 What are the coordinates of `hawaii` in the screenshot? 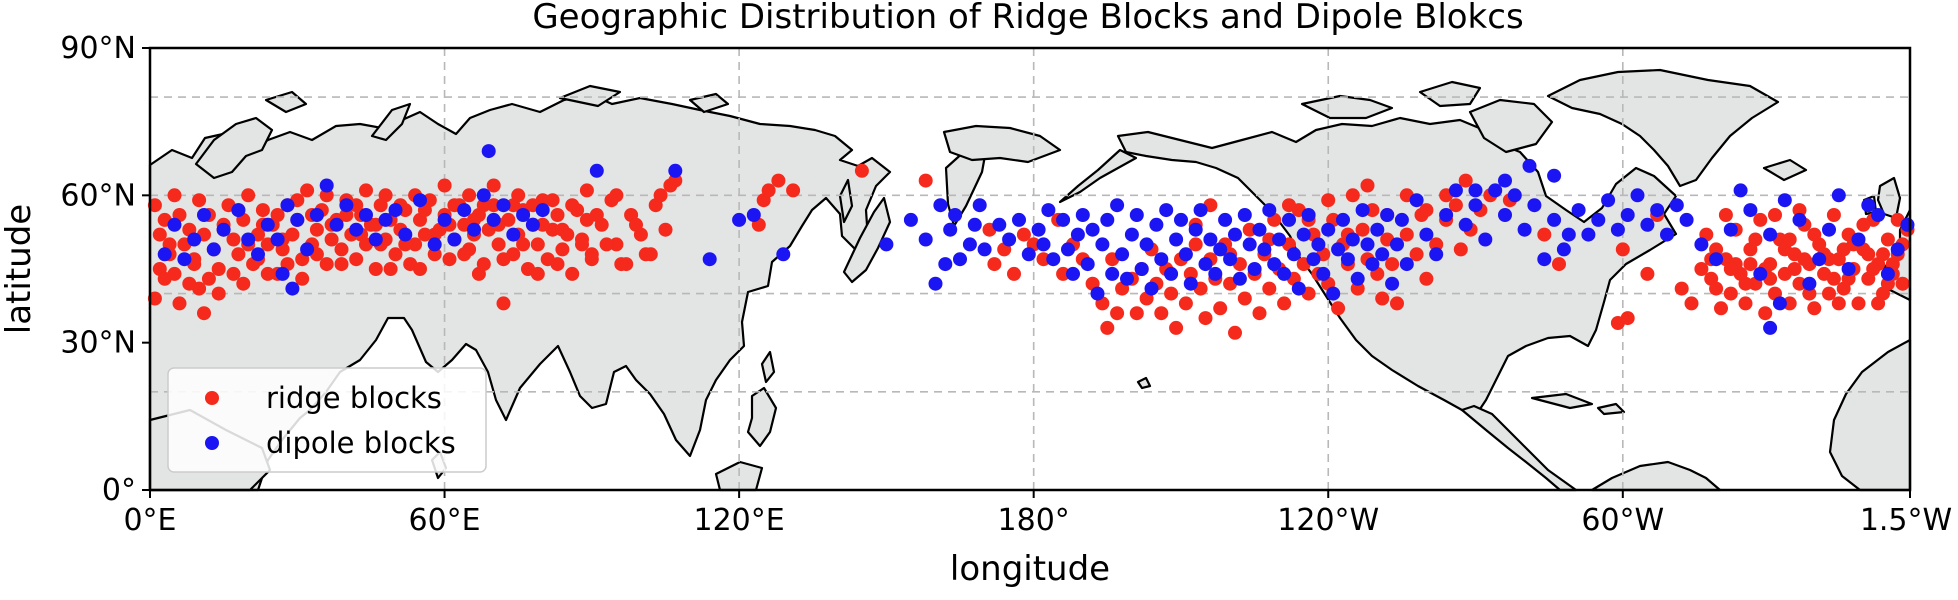 It's located at (1144, 383).